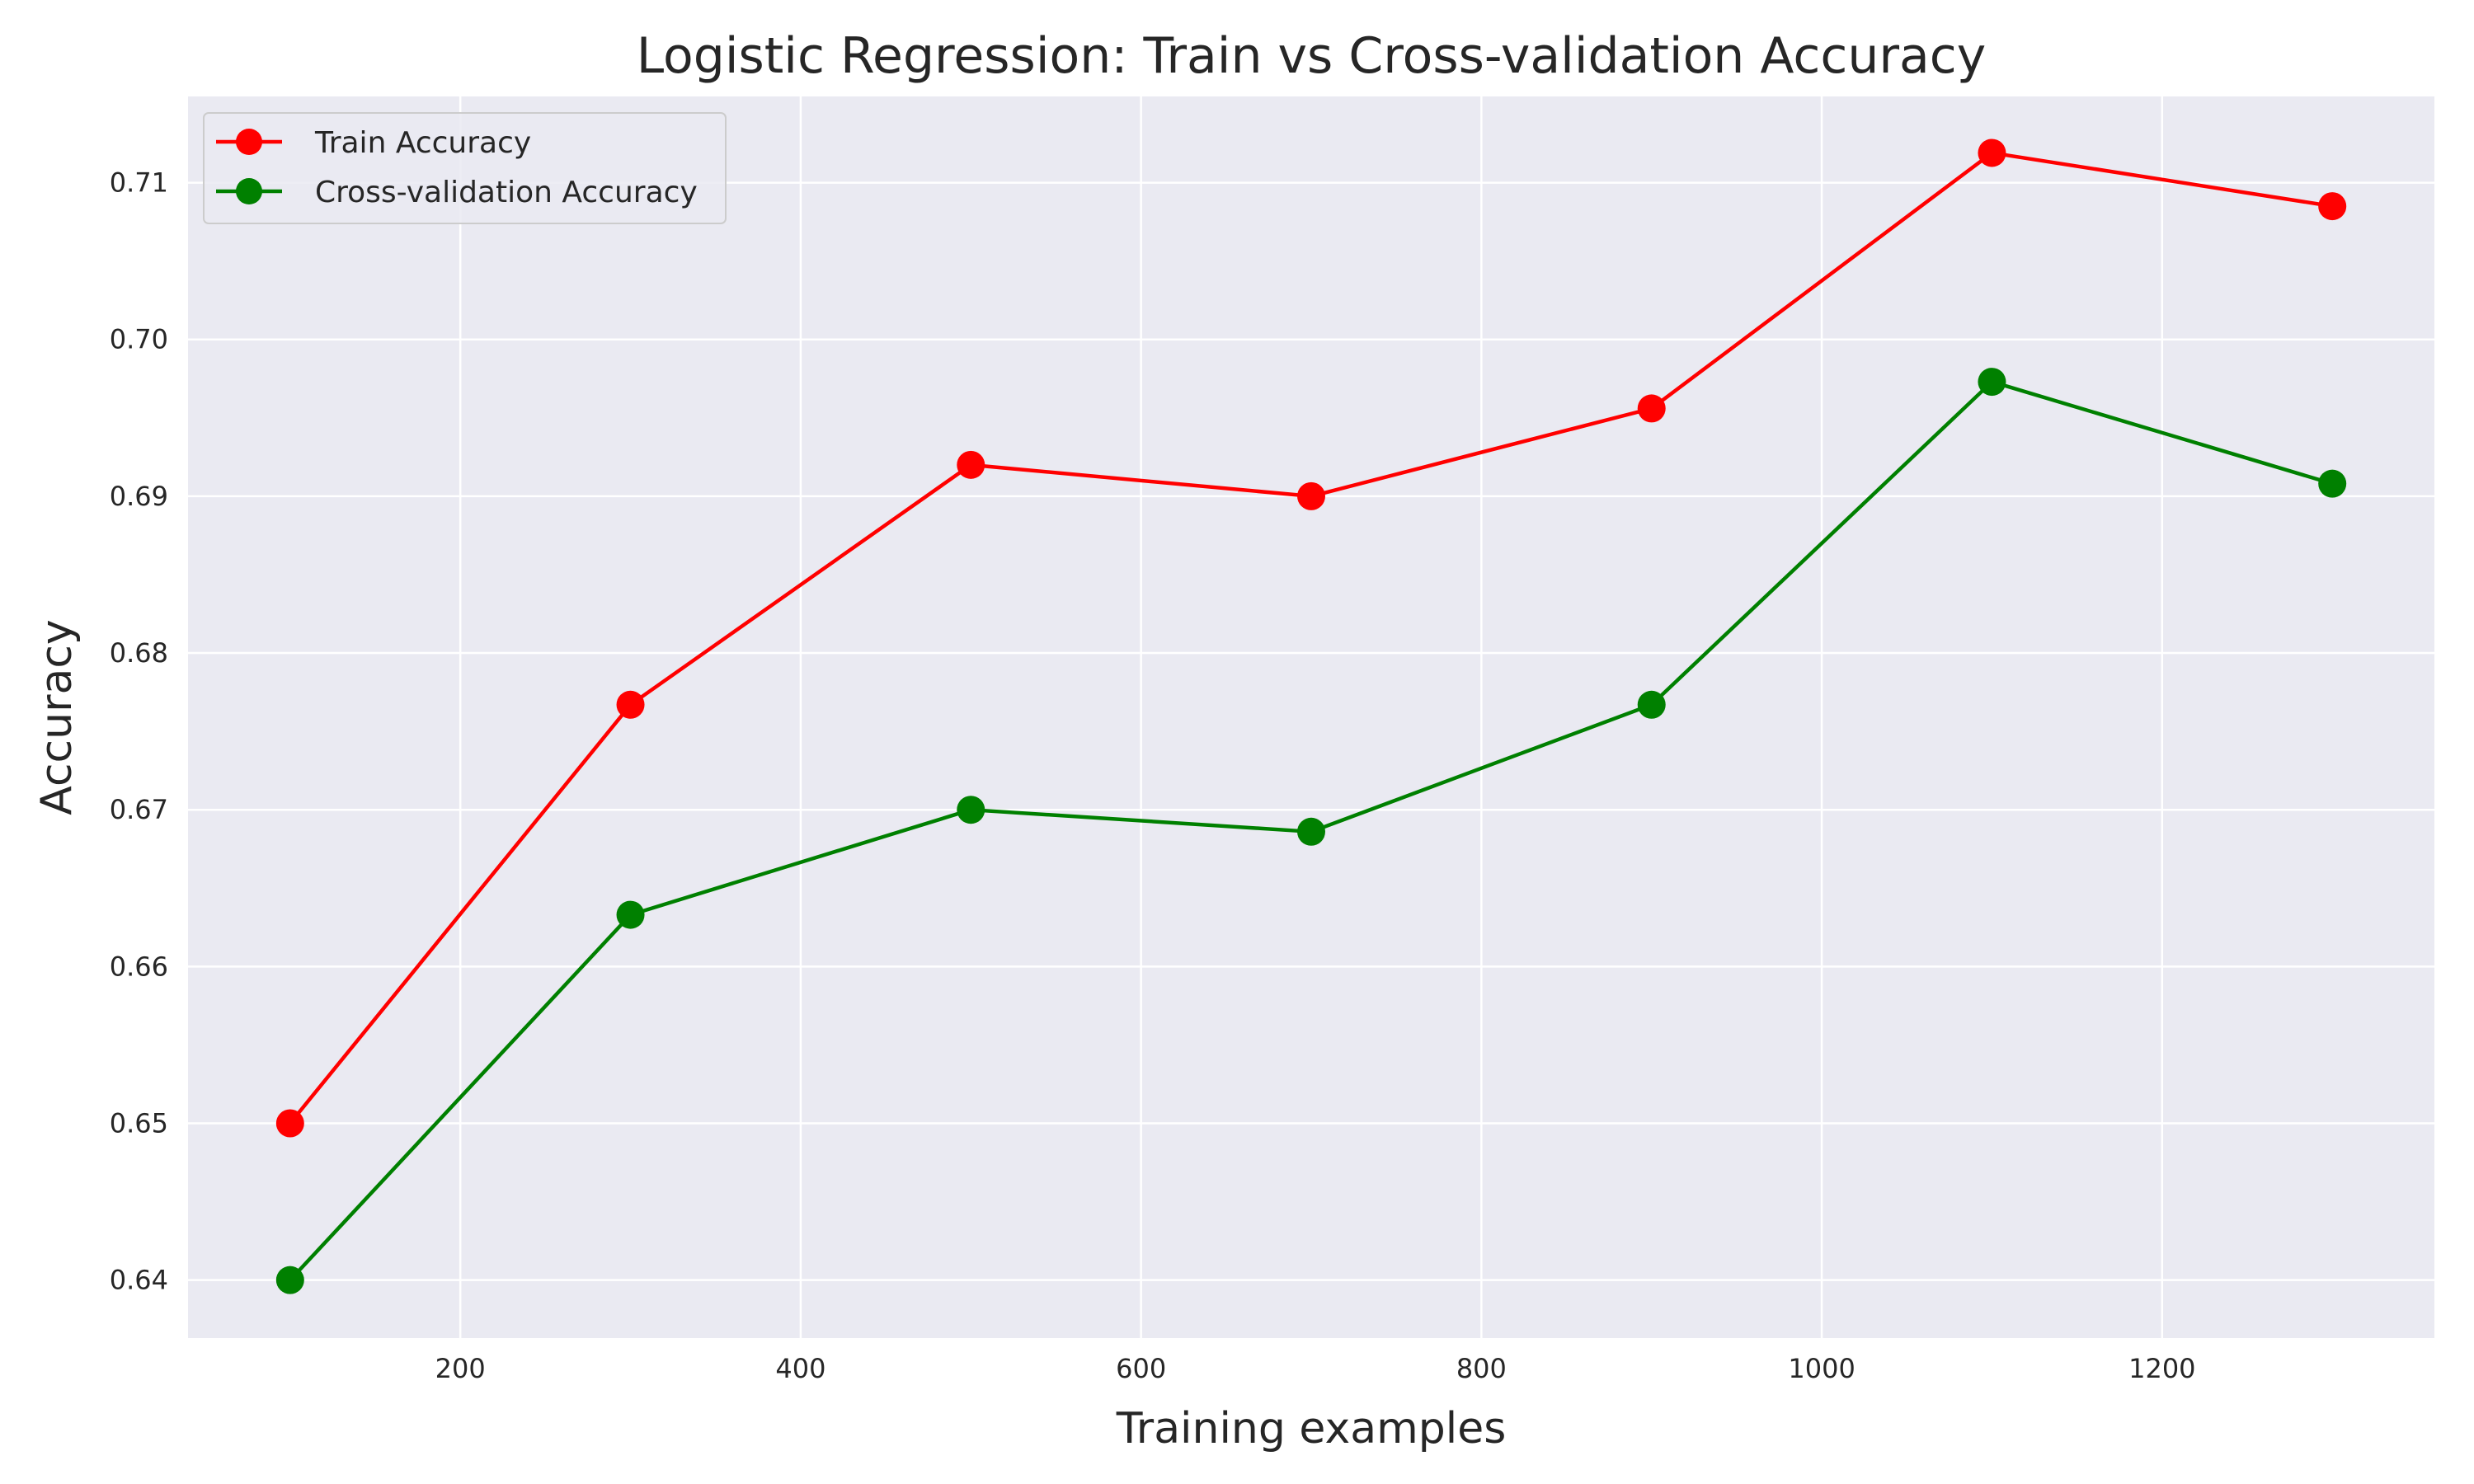  I want to click on y-tick-label: 0.70, so click(139, 339).